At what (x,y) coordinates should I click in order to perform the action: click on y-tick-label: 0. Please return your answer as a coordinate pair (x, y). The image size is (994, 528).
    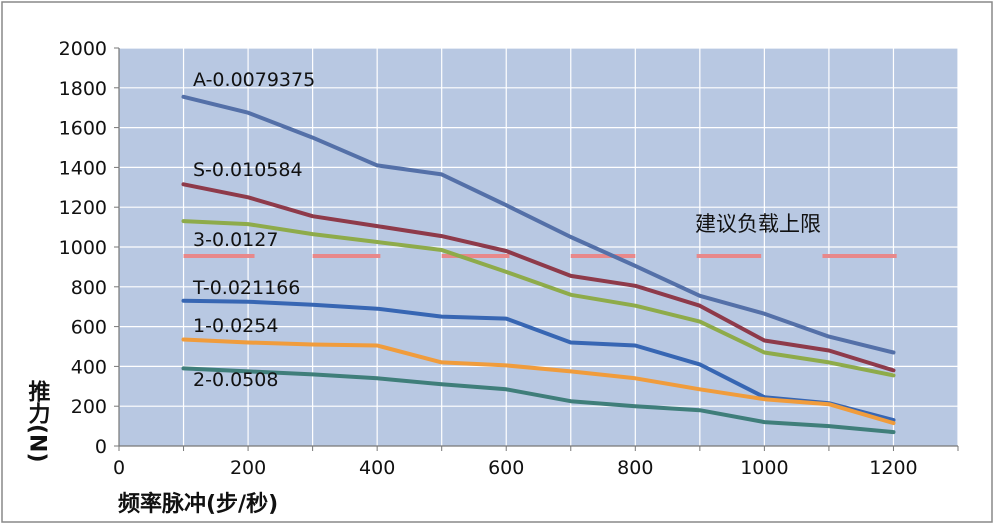
    Looking at the image, I should click on (101, 447).